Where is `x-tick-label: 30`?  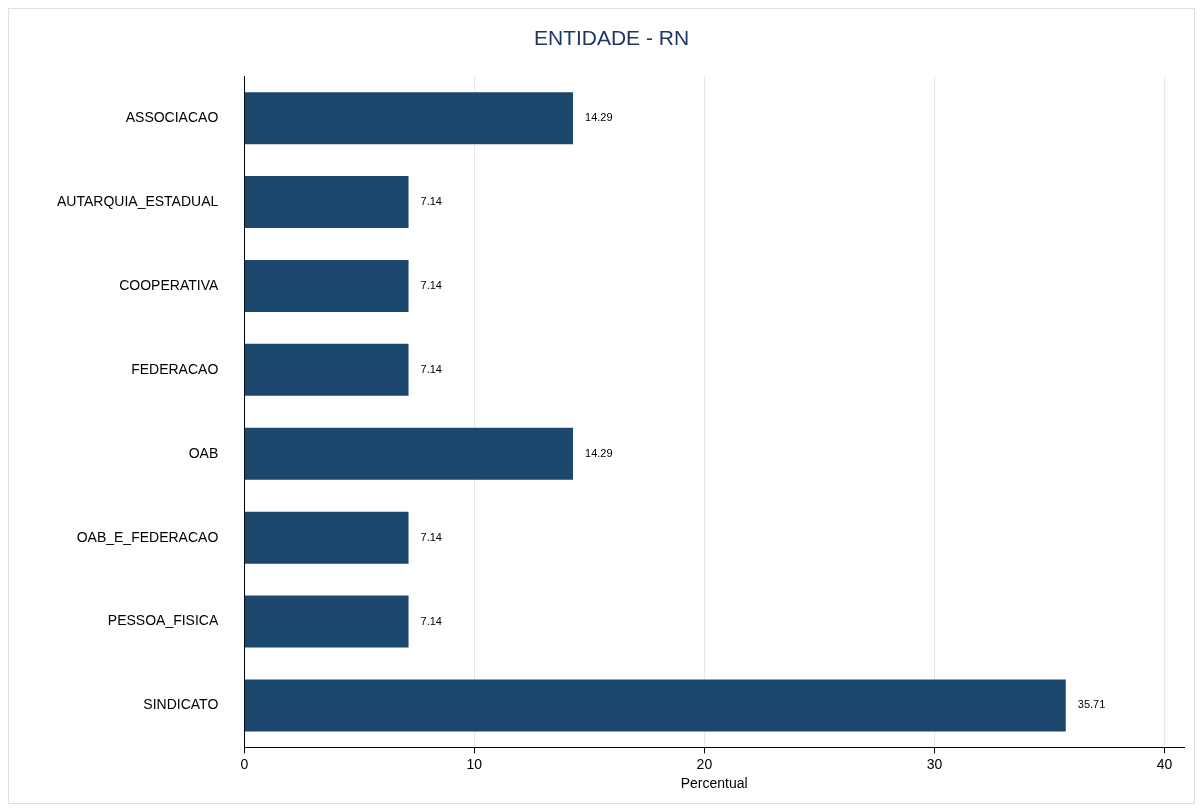 x-tick-label: 30 is located at coordinates (934, 763).